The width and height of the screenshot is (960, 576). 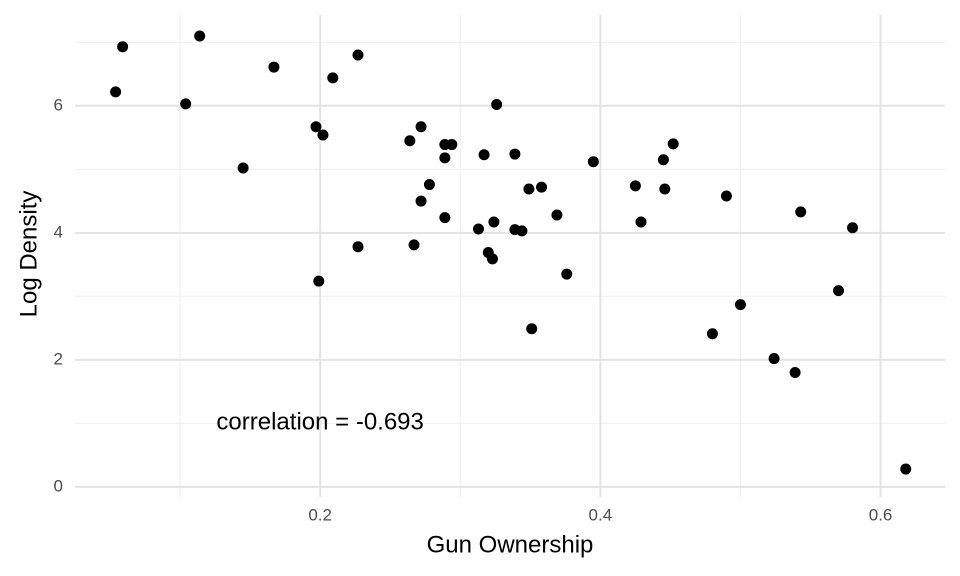 I want to click on x-tick-label: 0.2, so click(x=320, y=514).